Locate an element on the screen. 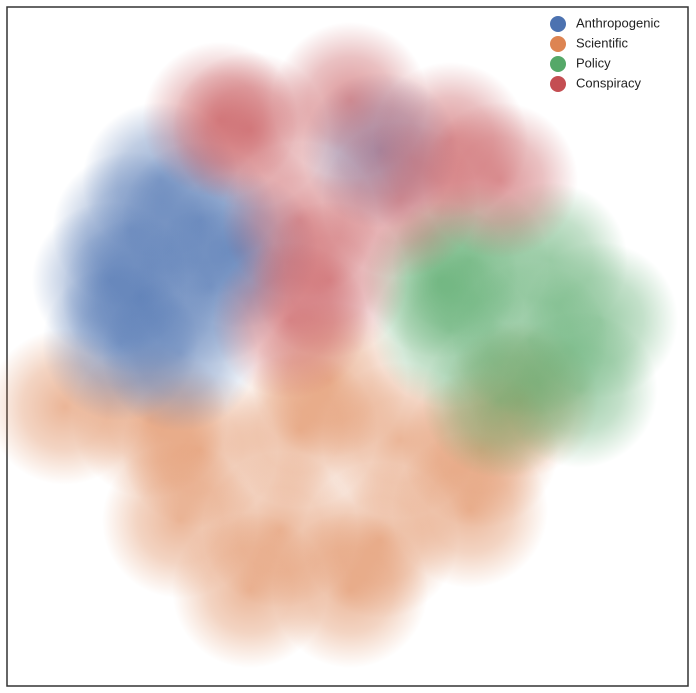  legend-label: Conspiracy is located at coordinates (609, 82).